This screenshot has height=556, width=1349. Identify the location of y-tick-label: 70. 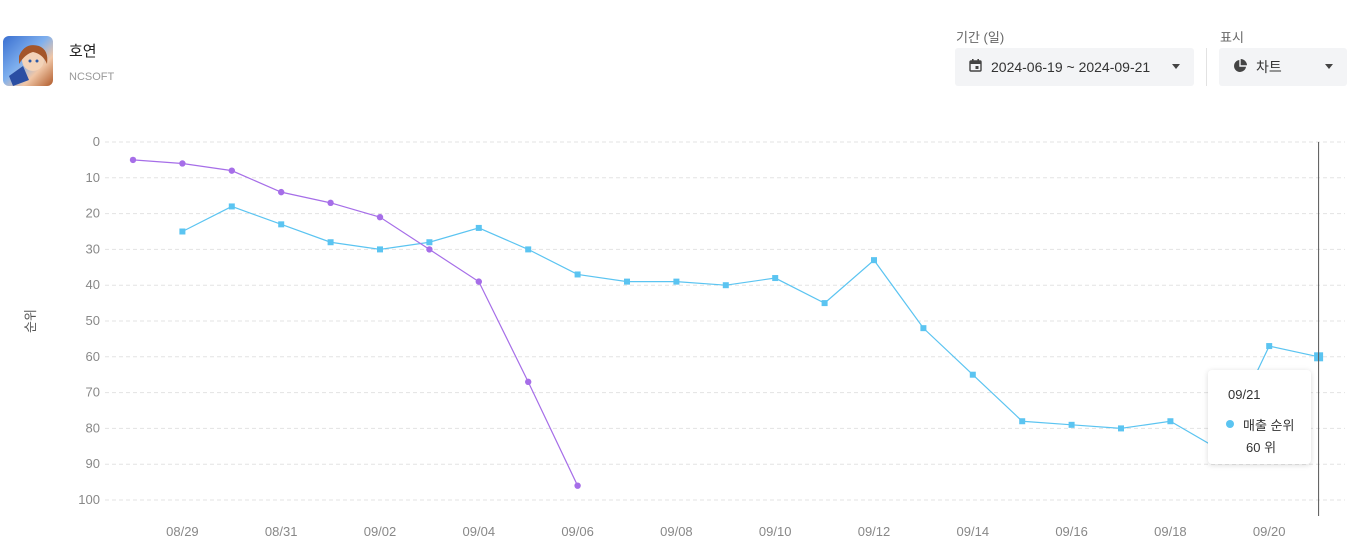
(93, 392).